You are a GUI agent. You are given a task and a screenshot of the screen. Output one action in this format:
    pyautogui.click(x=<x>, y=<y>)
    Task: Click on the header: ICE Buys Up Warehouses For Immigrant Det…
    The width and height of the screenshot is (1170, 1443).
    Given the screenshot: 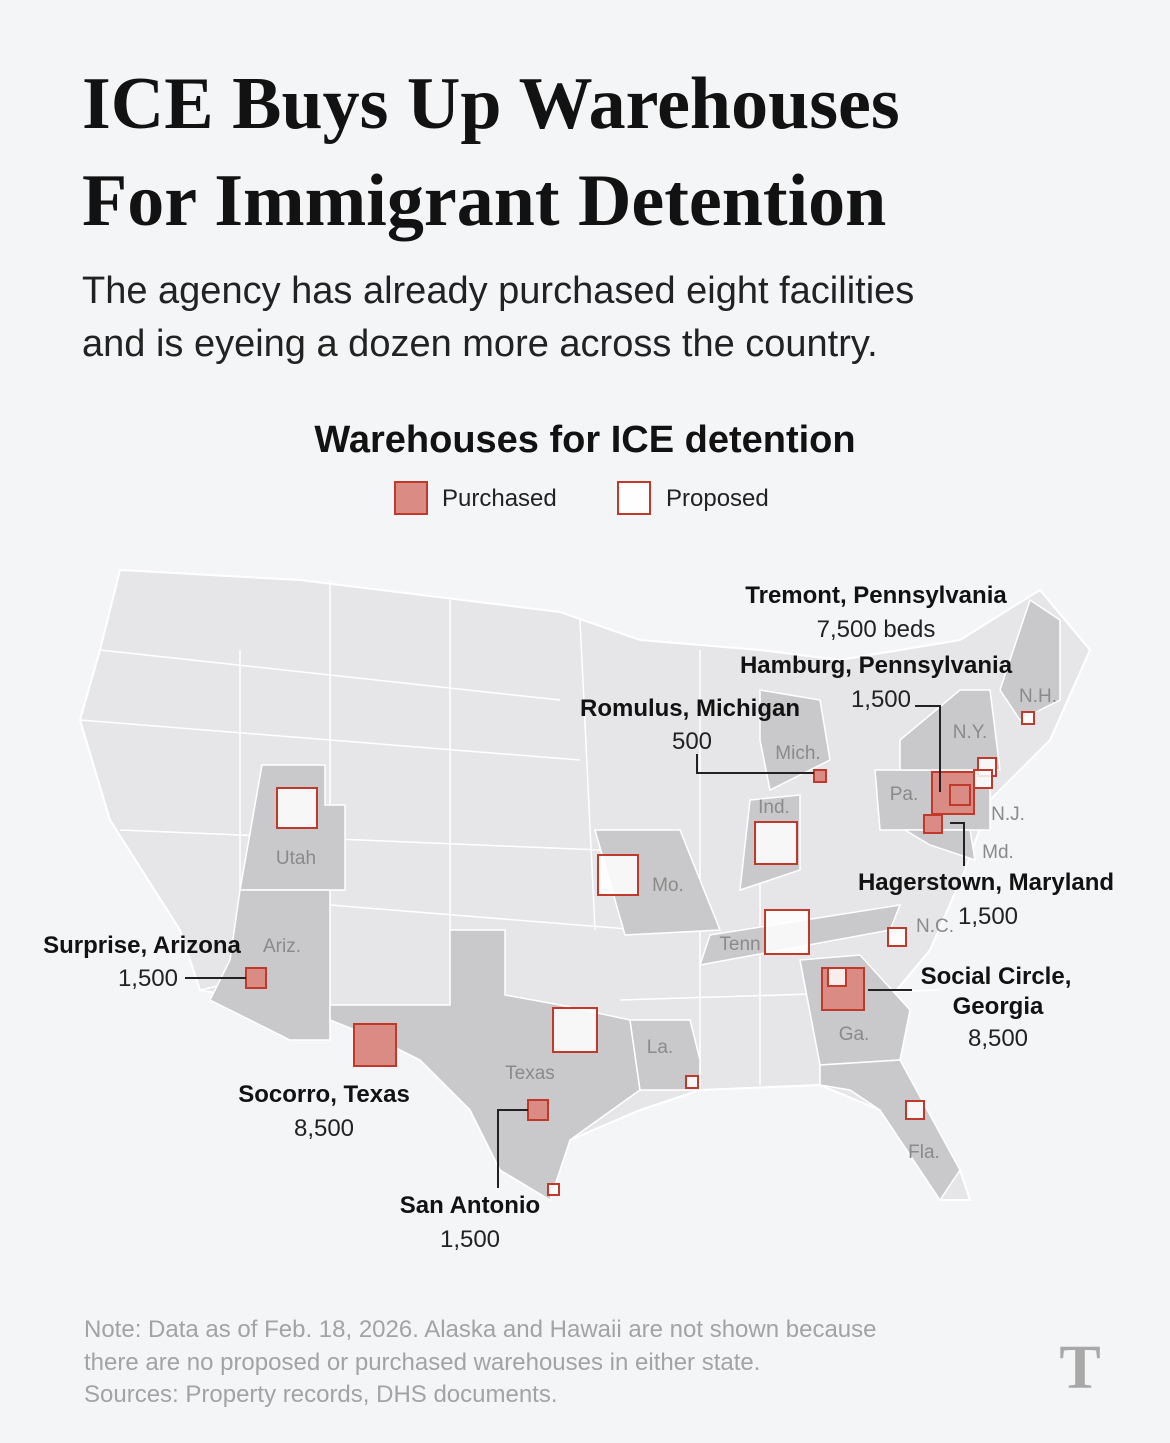 What is the action you would take?
    pyautogui.click(x=498, y=214)
    